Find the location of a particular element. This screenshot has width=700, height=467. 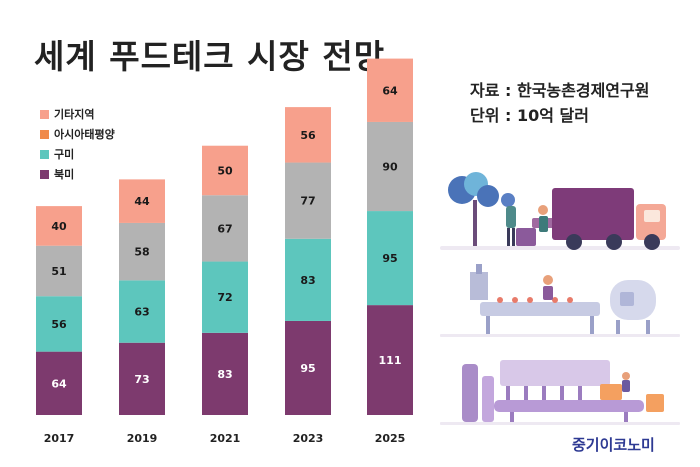

data-label-europe-2025: 95 is located at coordinates (389, 258).